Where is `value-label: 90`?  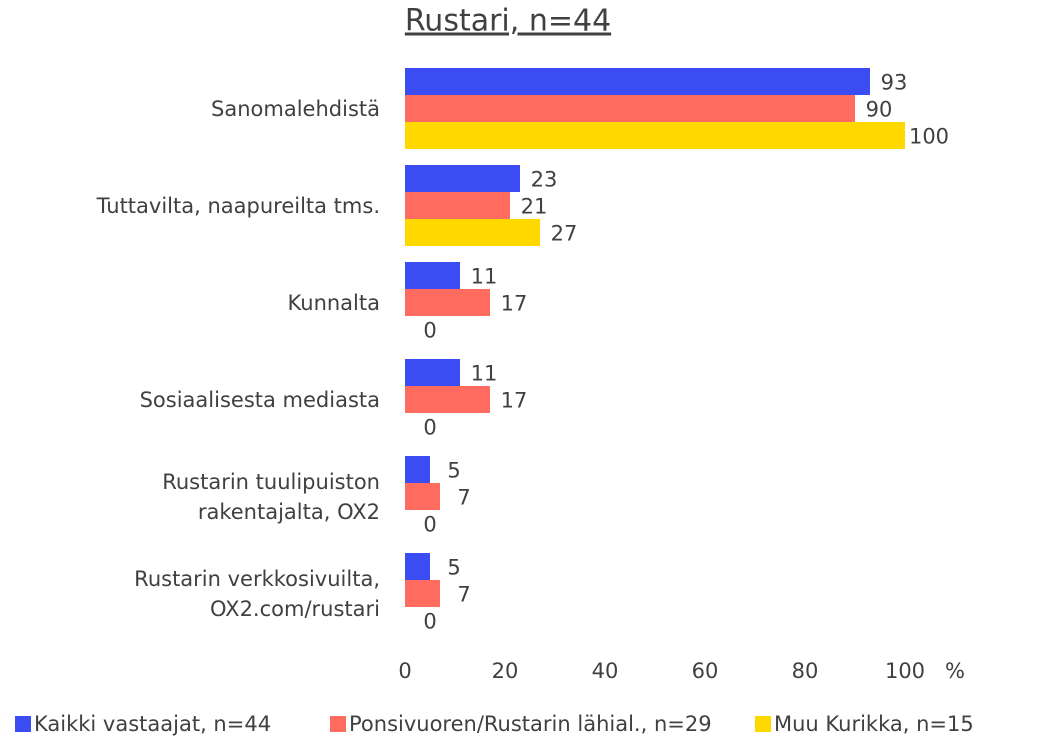 value-label: 90 is located at coordinates (879, 110).